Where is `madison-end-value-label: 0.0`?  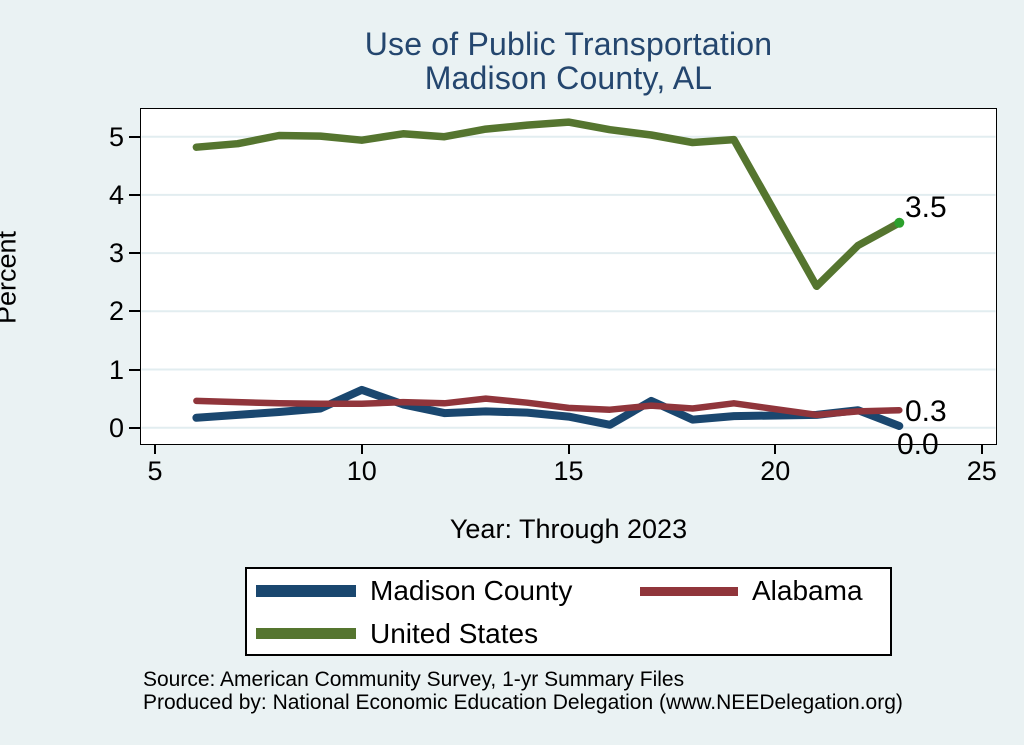
madison-end-value-label: 0.0 is located at coordinates (918, 444).